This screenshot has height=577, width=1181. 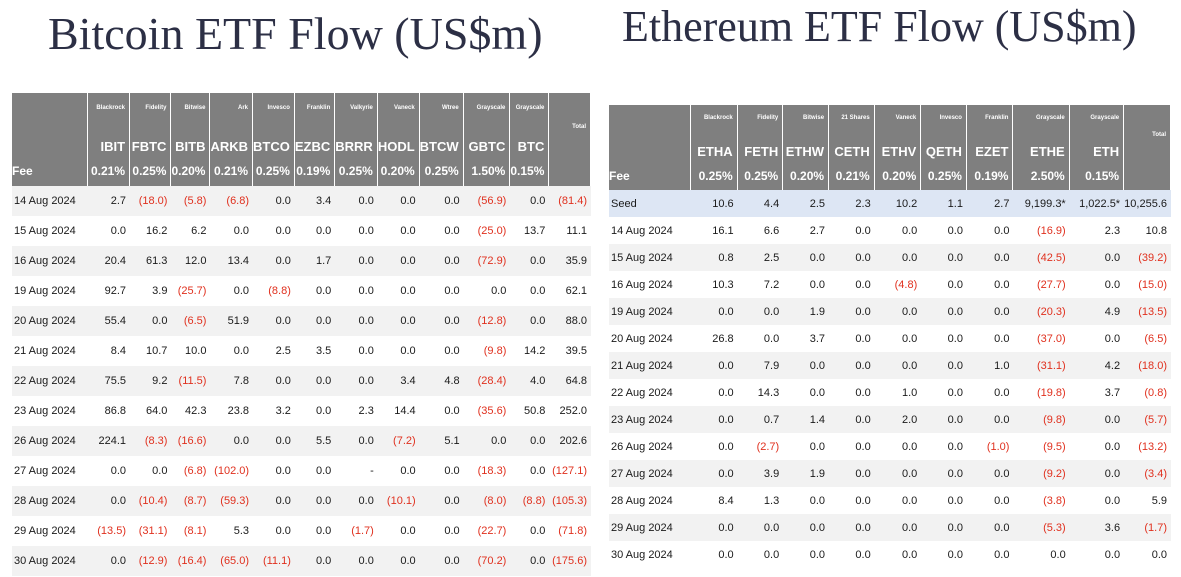 I want to click on bitcoin-flow-cell: 75.5, so click(x=109, y=381).